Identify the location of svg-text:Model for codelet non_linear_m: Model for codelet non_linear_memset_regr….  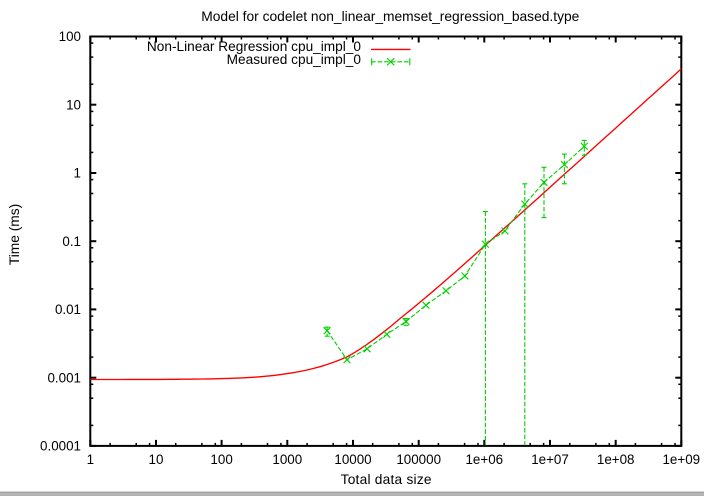
(390, 16).